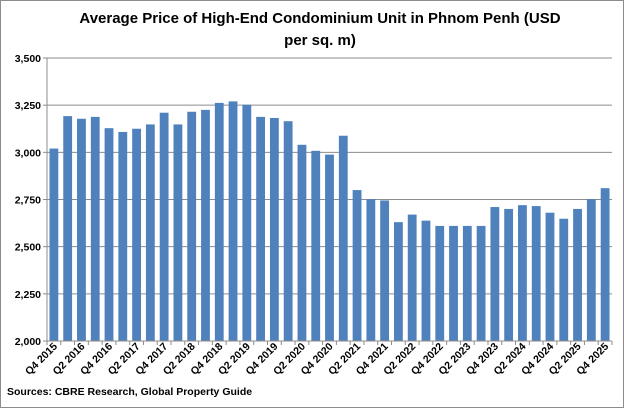 The image size is (624, 408). What do you see at coordinates (68, 228) in the screenshot?
I see `bar-q1-2016` at bounding box center [68, 228].